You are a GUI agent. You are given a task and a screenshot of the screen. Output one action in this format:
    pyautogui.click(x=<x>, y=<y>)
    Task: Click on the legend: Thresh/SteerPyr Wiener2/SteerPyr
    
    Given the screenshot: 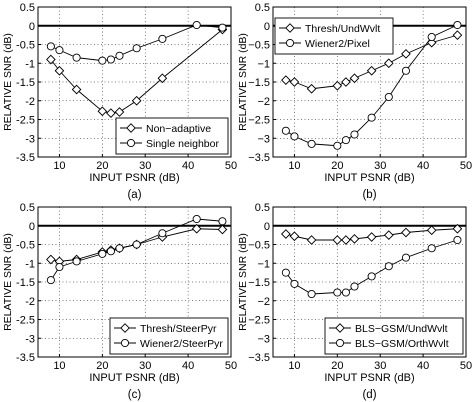 What is the action you would take?
    pyautogui.click(x=169, y=336)
    